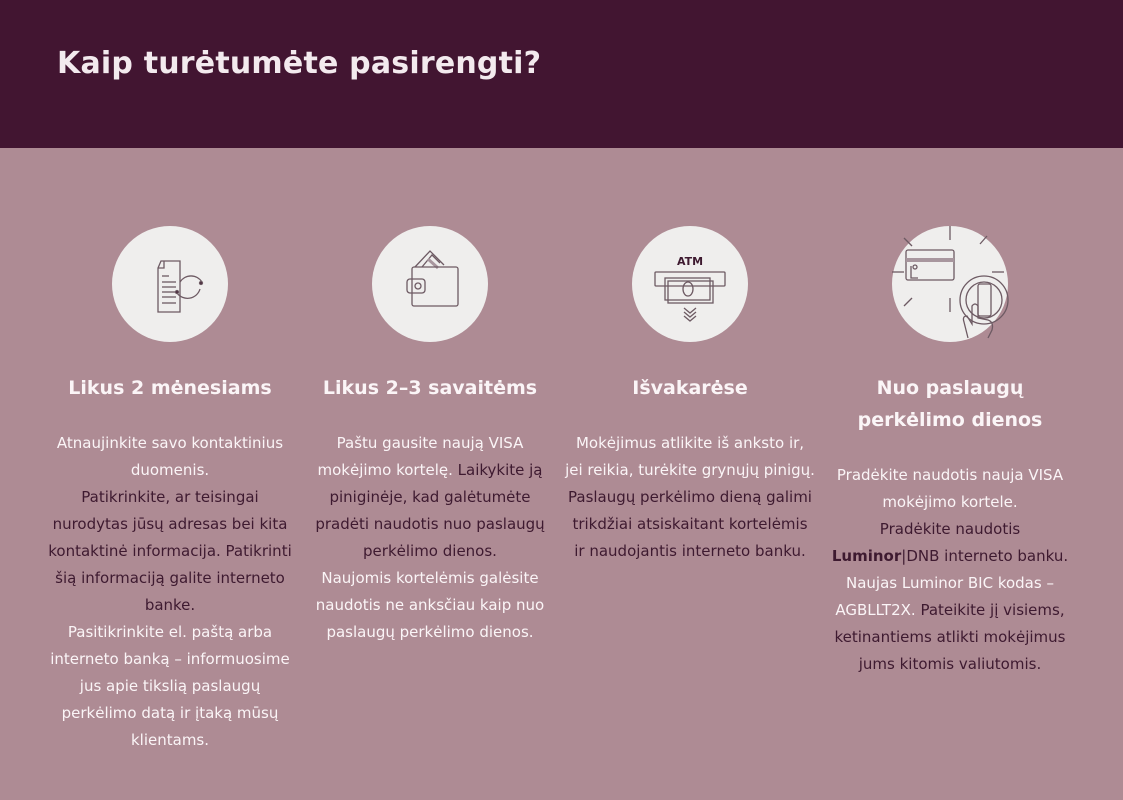  Describe the element at coordinates (690, 284) in the screenshot. I see `atm-cash-icon: ATM` at that location.